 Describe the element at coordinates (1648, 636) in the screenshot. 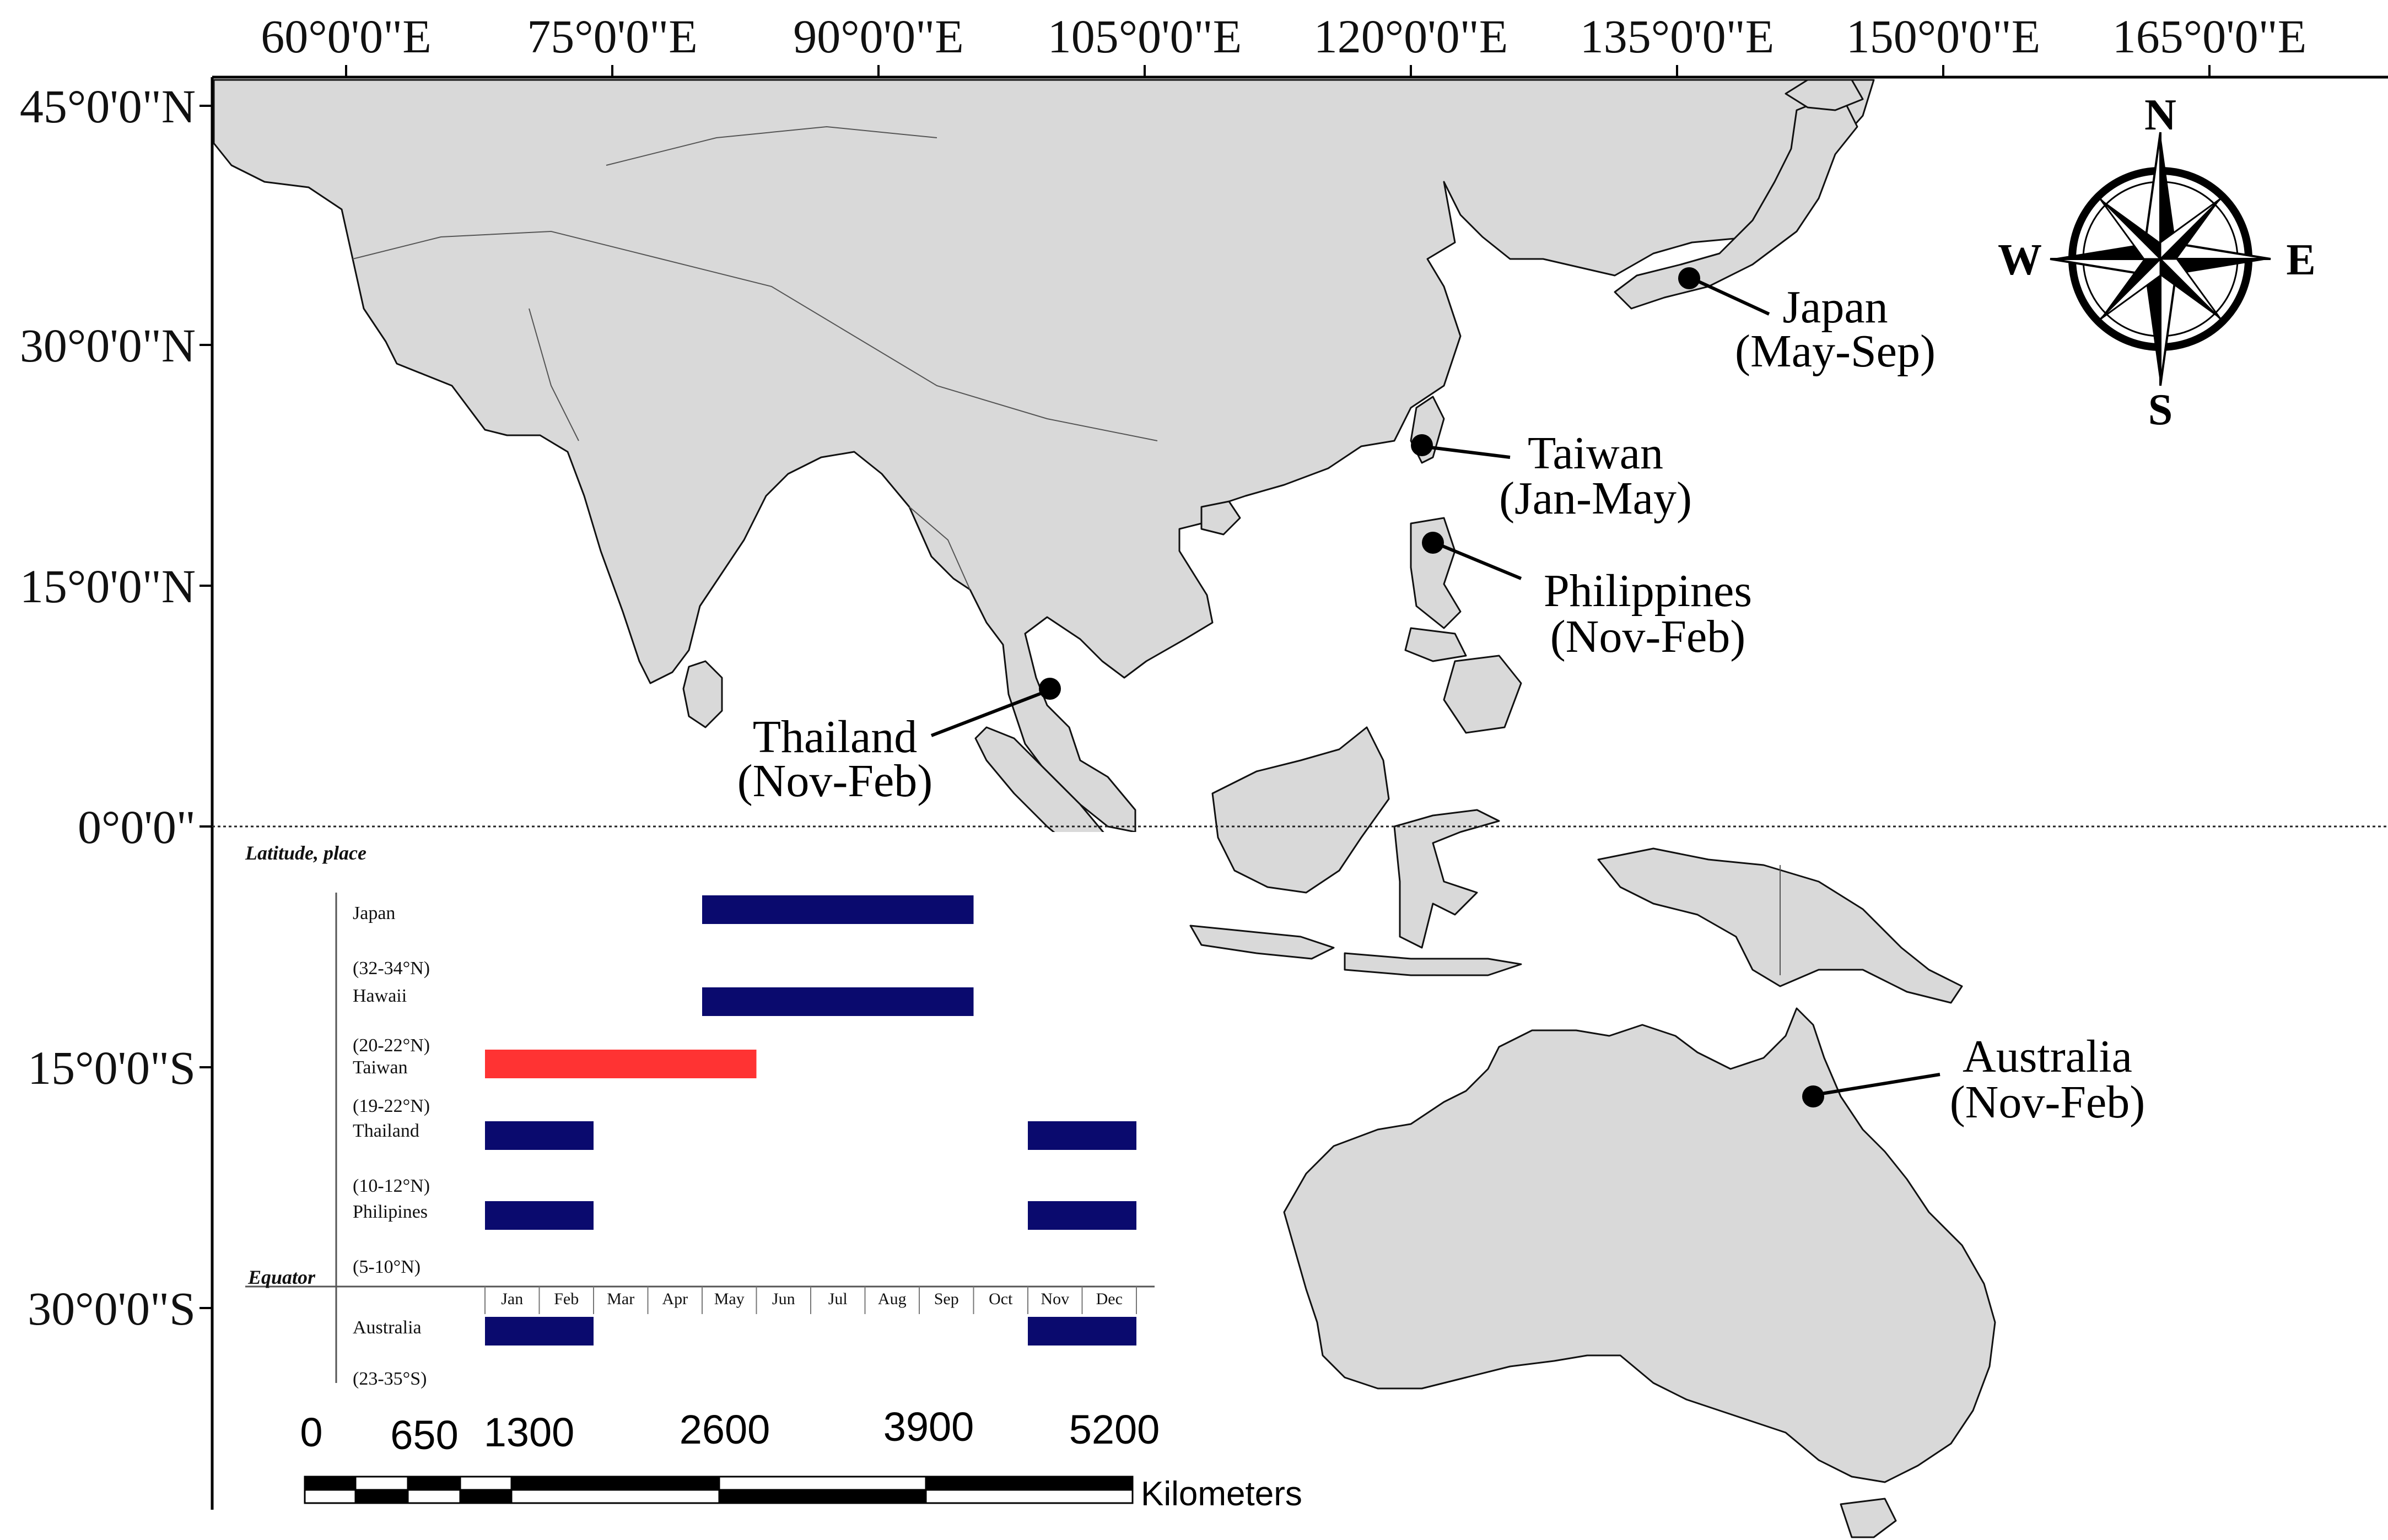

I see `place-season-philippines: (Nov-Feb)` at that location.